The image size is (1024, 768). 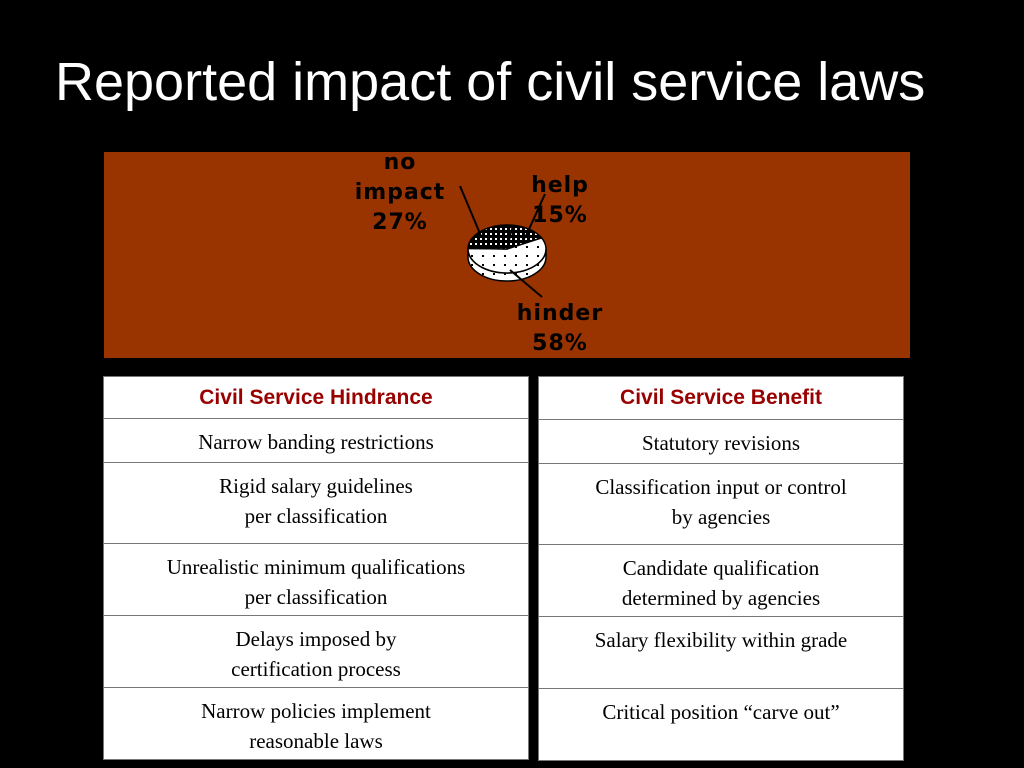 What do you see at coordinates (400, 193) in the screenshot?
I see `pie-label-no-impact: no impact 27%` at bounding box center [400, 193].